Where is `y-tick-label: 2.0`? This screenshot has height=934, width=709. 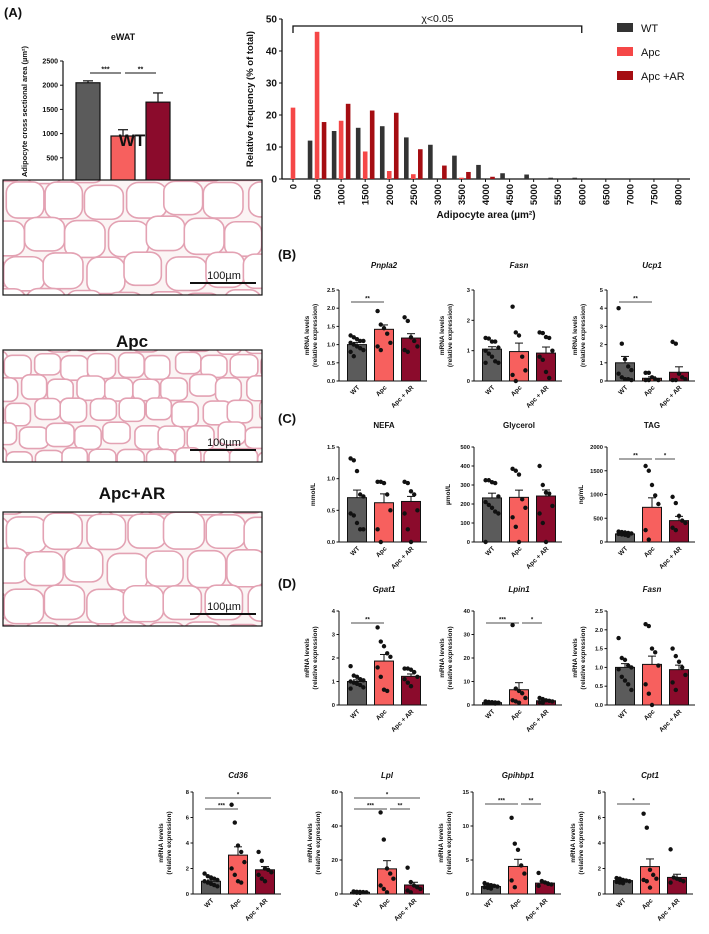 y-tick-label: 2.0 is located at coordinates (331, 309).